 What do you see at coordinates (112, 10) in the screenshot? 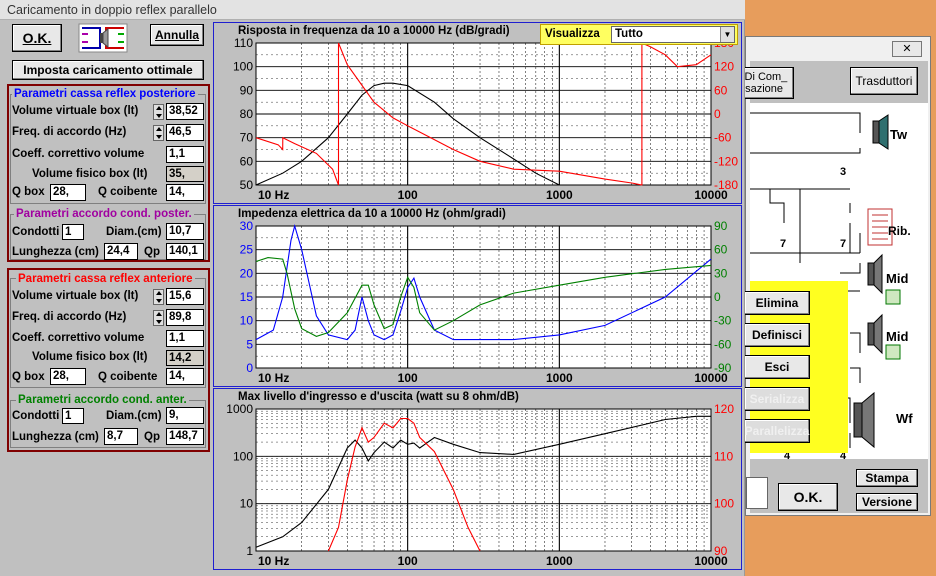
I see `window-title: Caricamento in doppio reflex parallelo` at bounding box center [112, 10].